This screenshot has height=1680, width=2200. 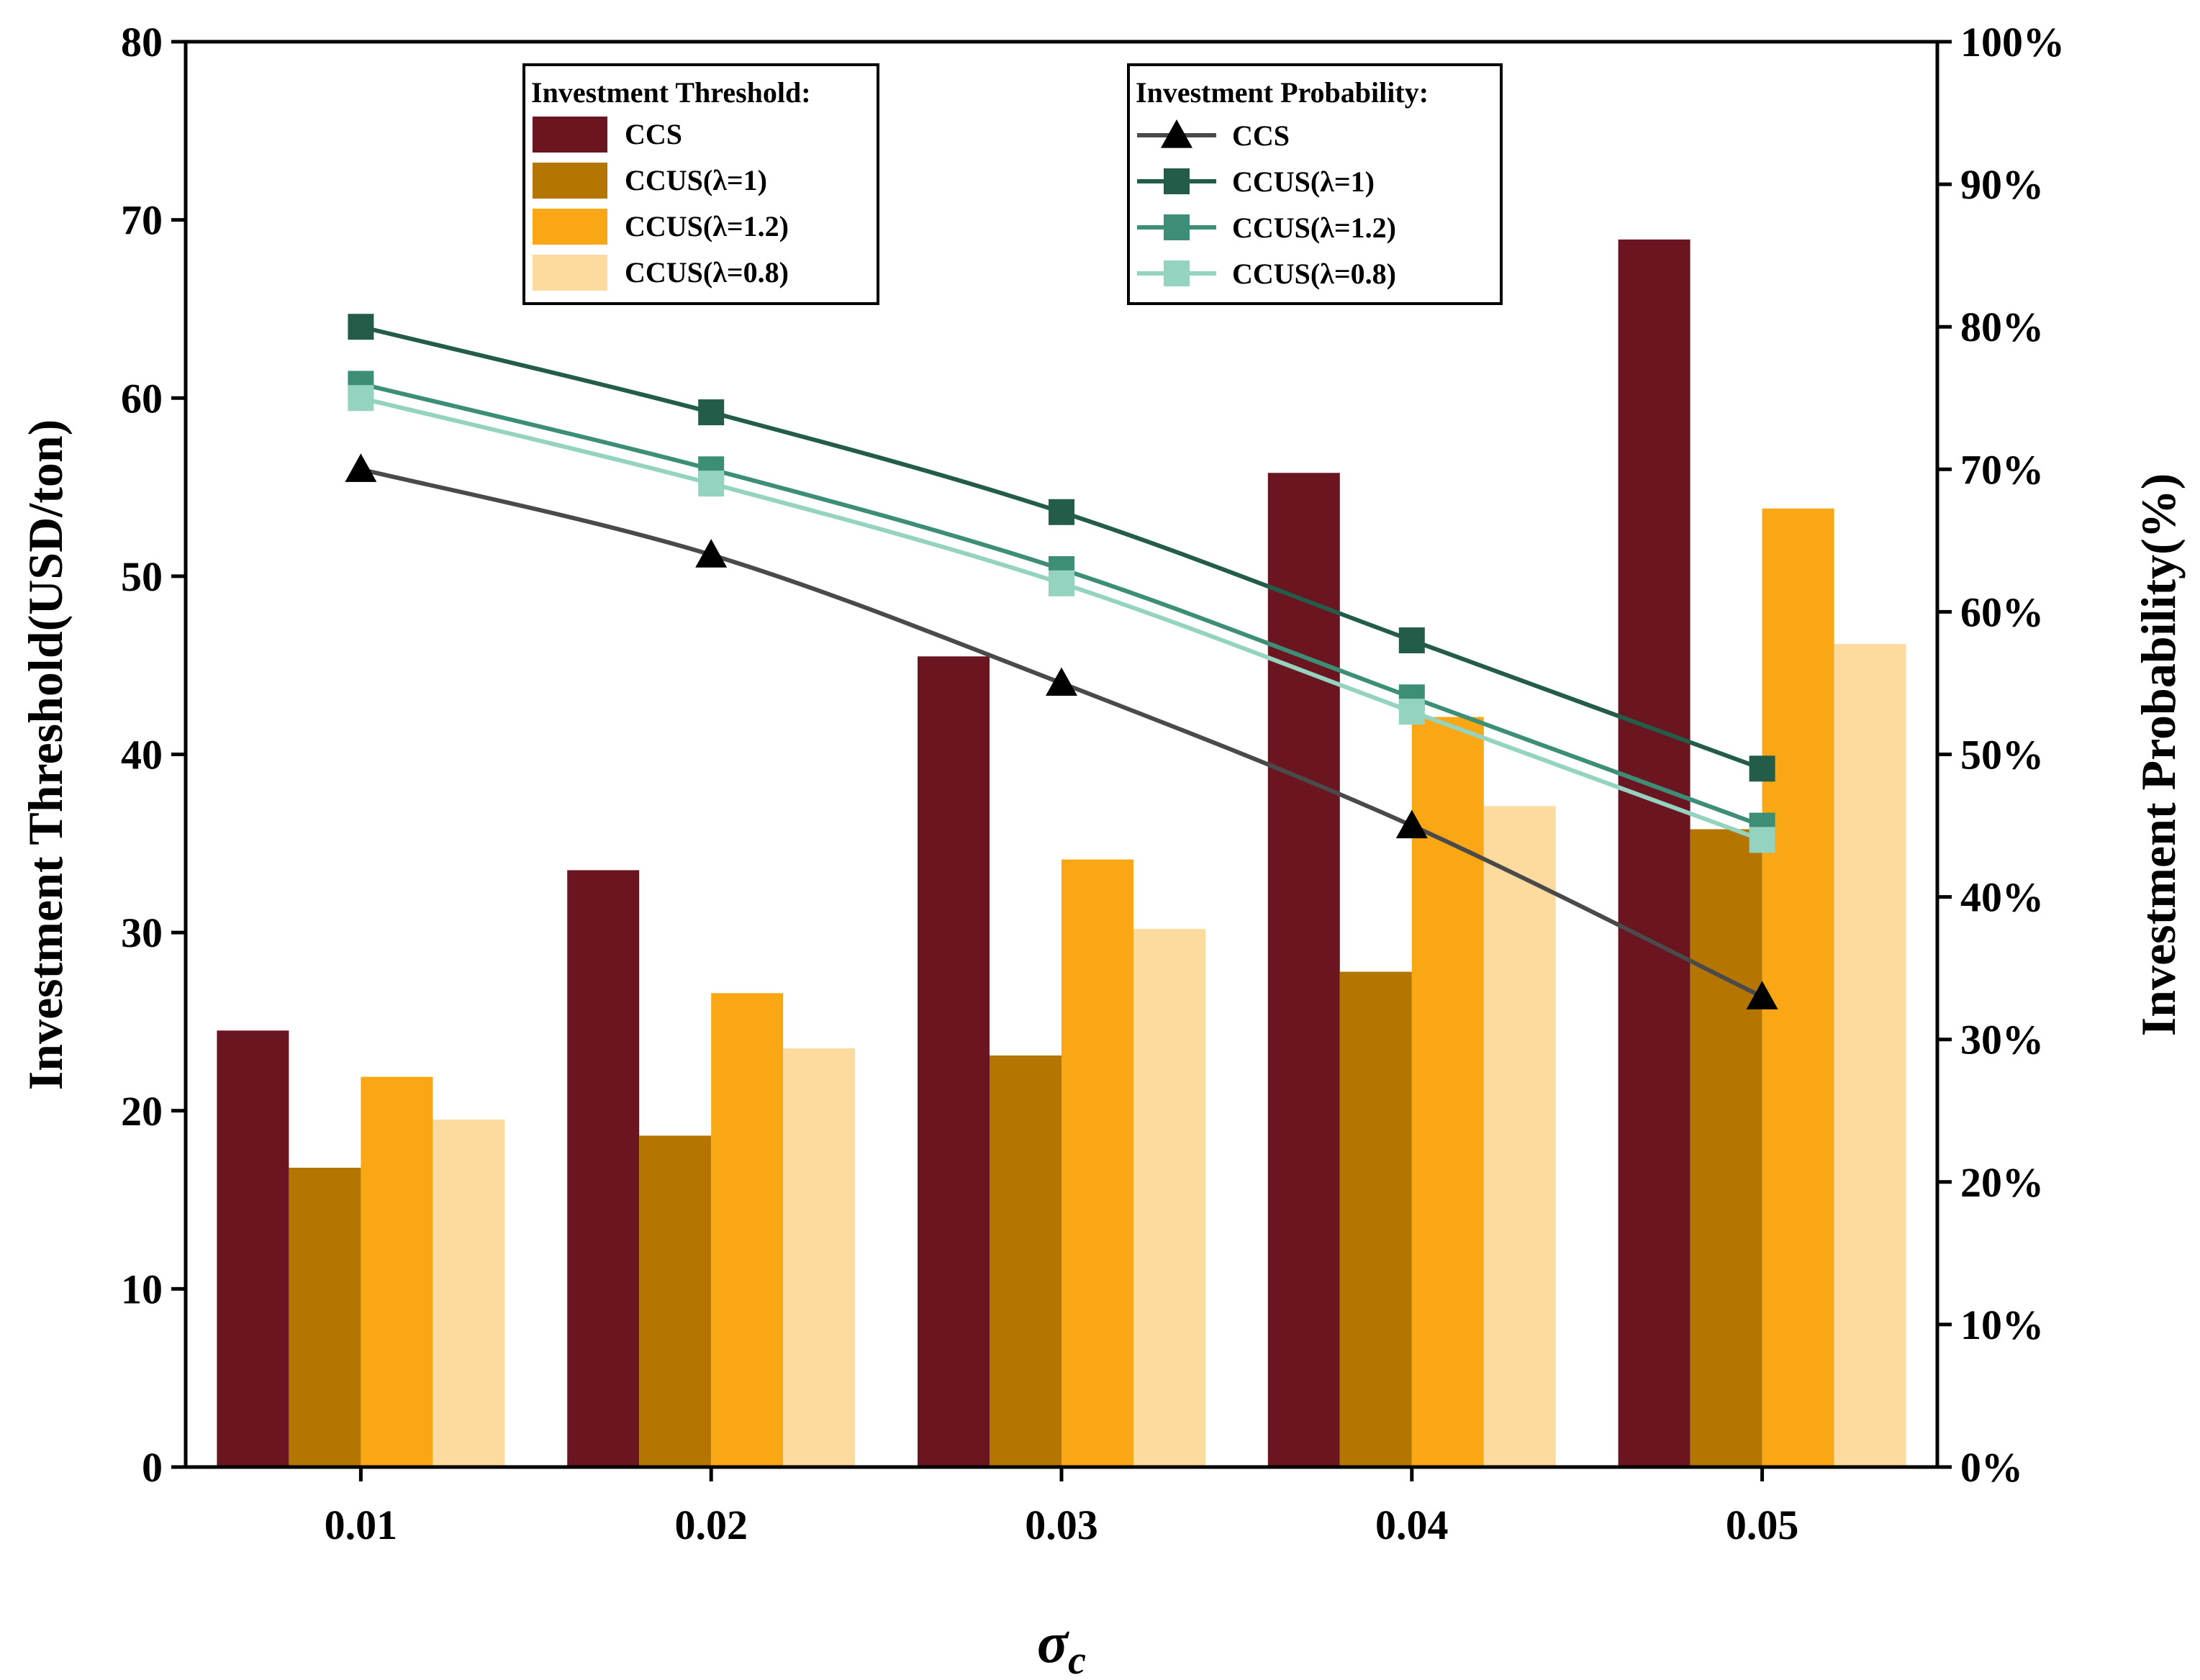 I want to click on x-tick-label: 0.04, so click(x=1412, y=1525).